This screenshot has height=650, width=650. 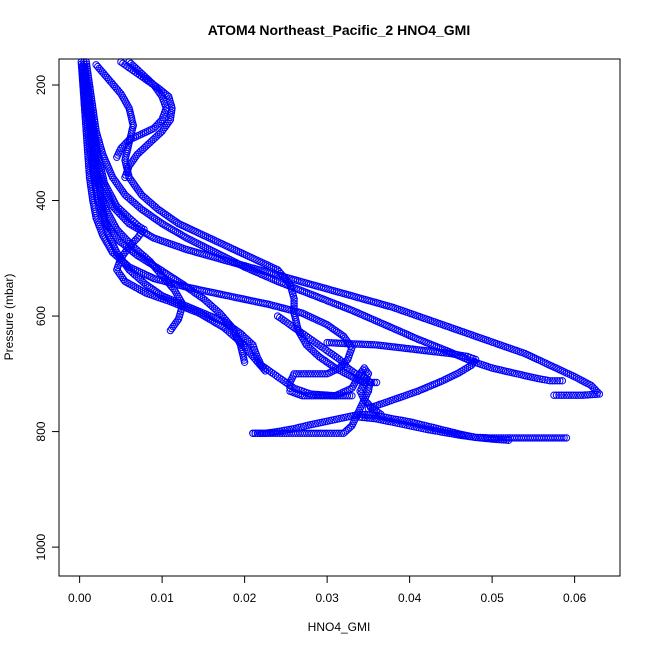 I want to click on x-tick-label: 0.00, so click(x=80, y=598).